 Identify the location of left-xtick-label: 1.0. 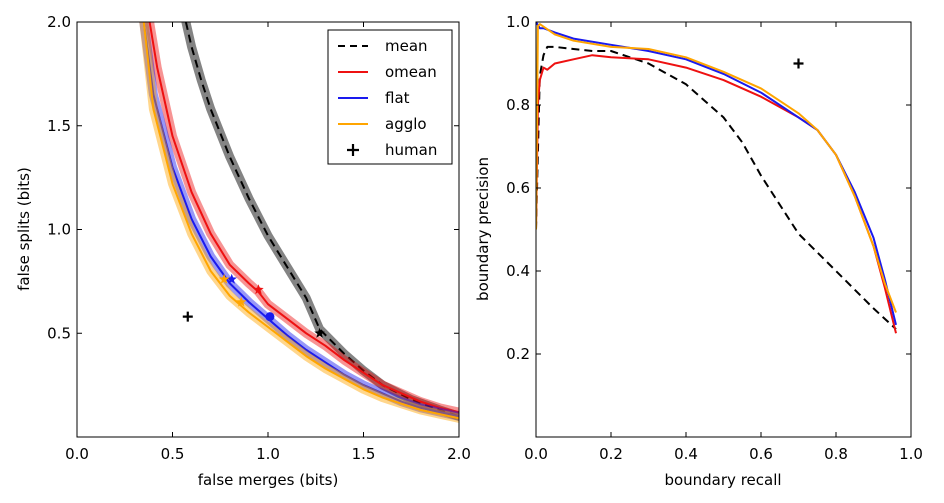
(268, 454).